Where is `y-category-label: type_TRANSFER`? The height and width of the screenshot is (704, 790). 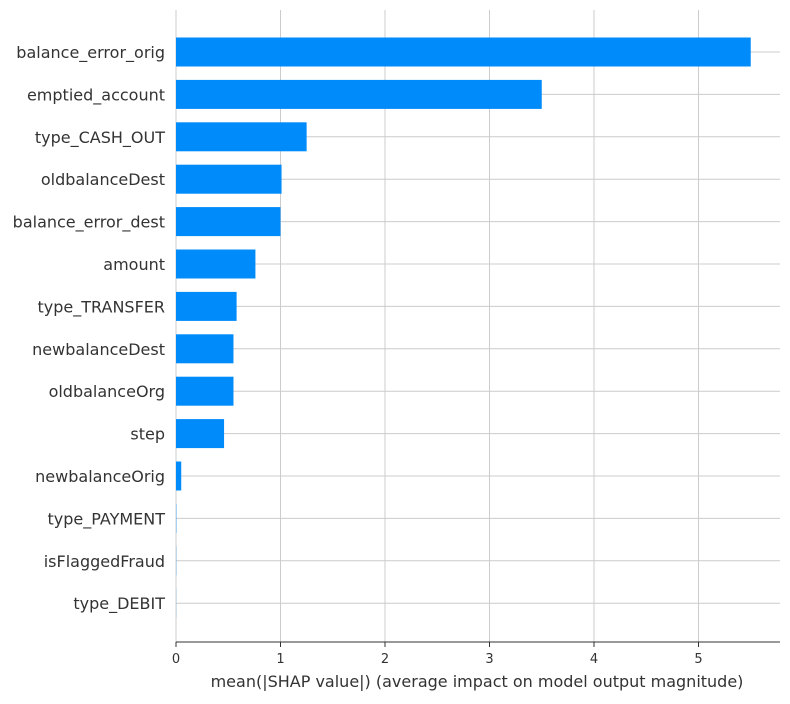 y-category-label: type_TRANSFER is located at coordinates (101, 307).